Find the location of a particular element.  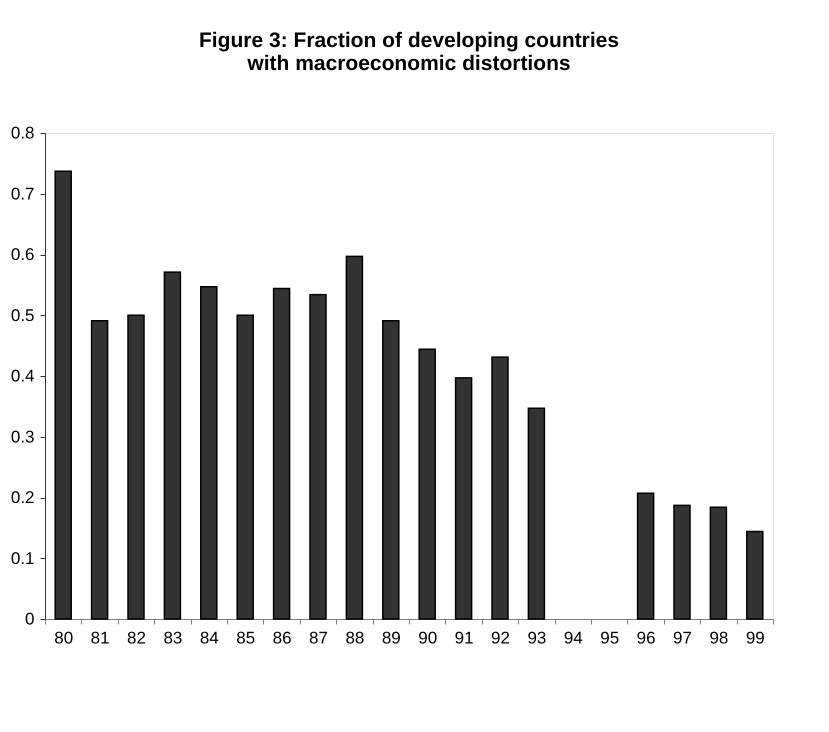

x-tick-label: 83 is located at coordinates (172, 638).